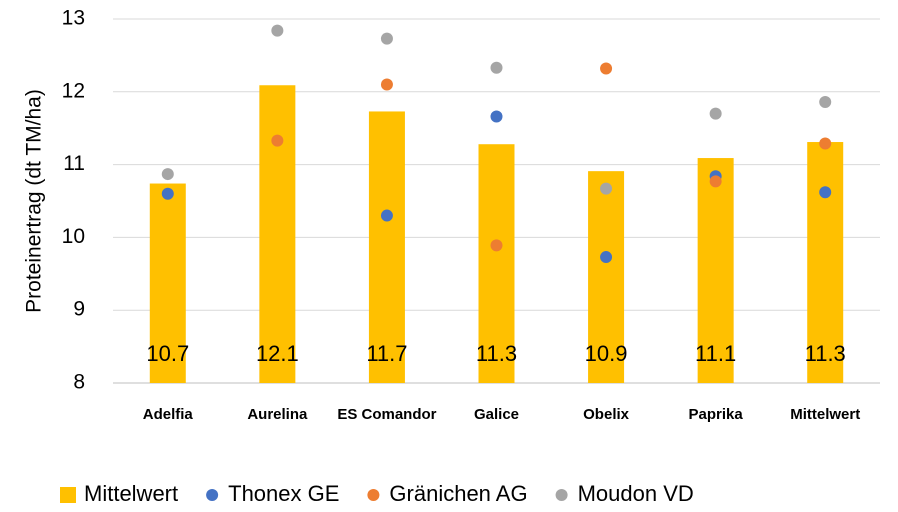  Describe the element at coordinates (606, 414) in the screenshot. I see `x-tick-label: Obelix` at that location.